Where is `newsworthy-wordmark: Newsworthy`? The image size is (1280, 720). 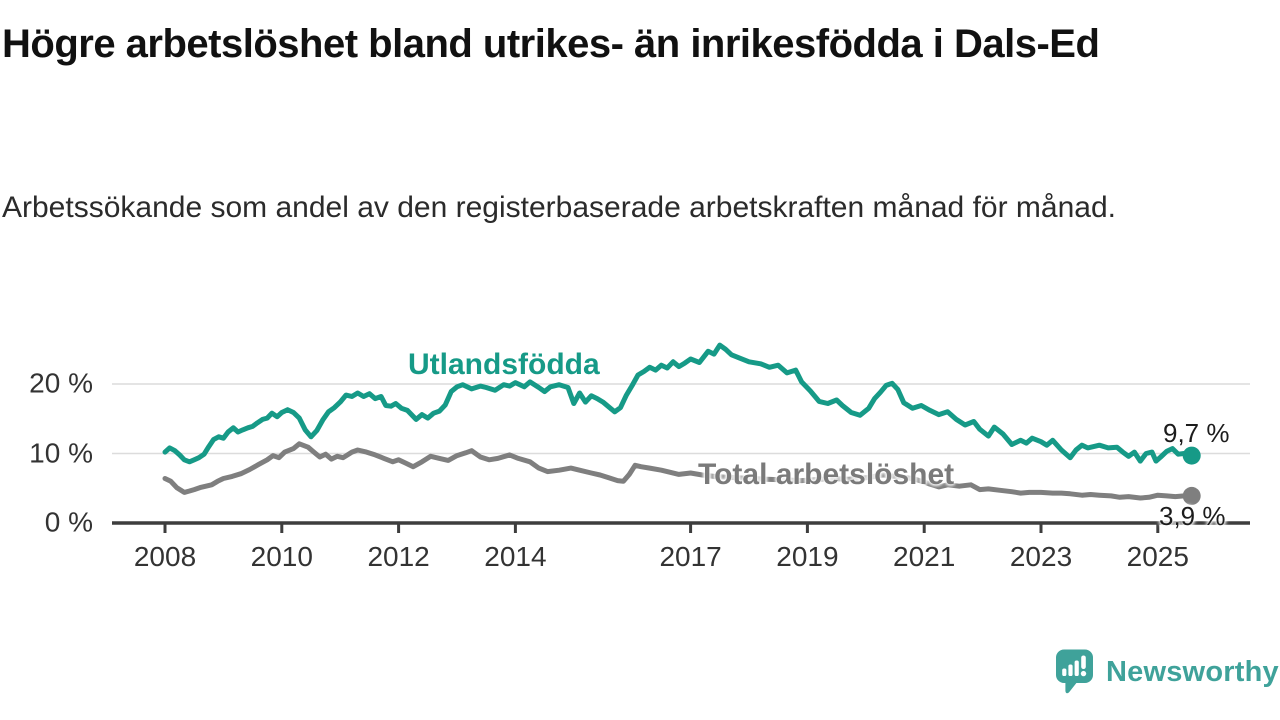 newsworthy-wordmark: Newsworthy is located at coordinates (1192, 671).